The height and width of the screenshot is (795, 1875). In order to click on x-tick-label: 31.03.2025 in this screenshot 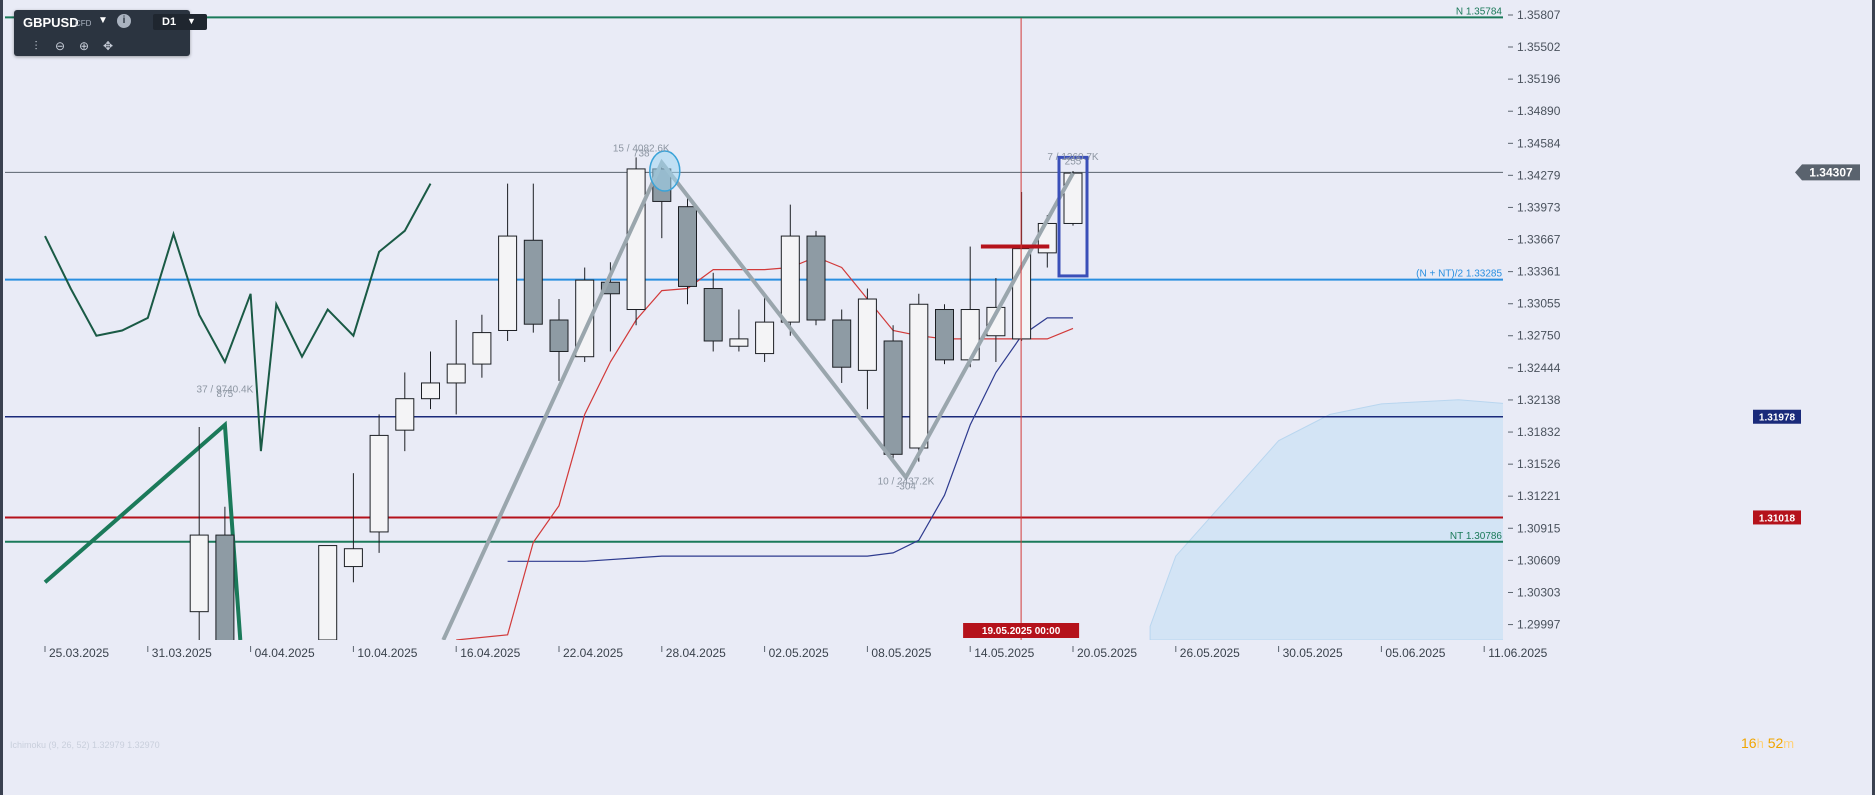, I will do `click(182, 653)`.